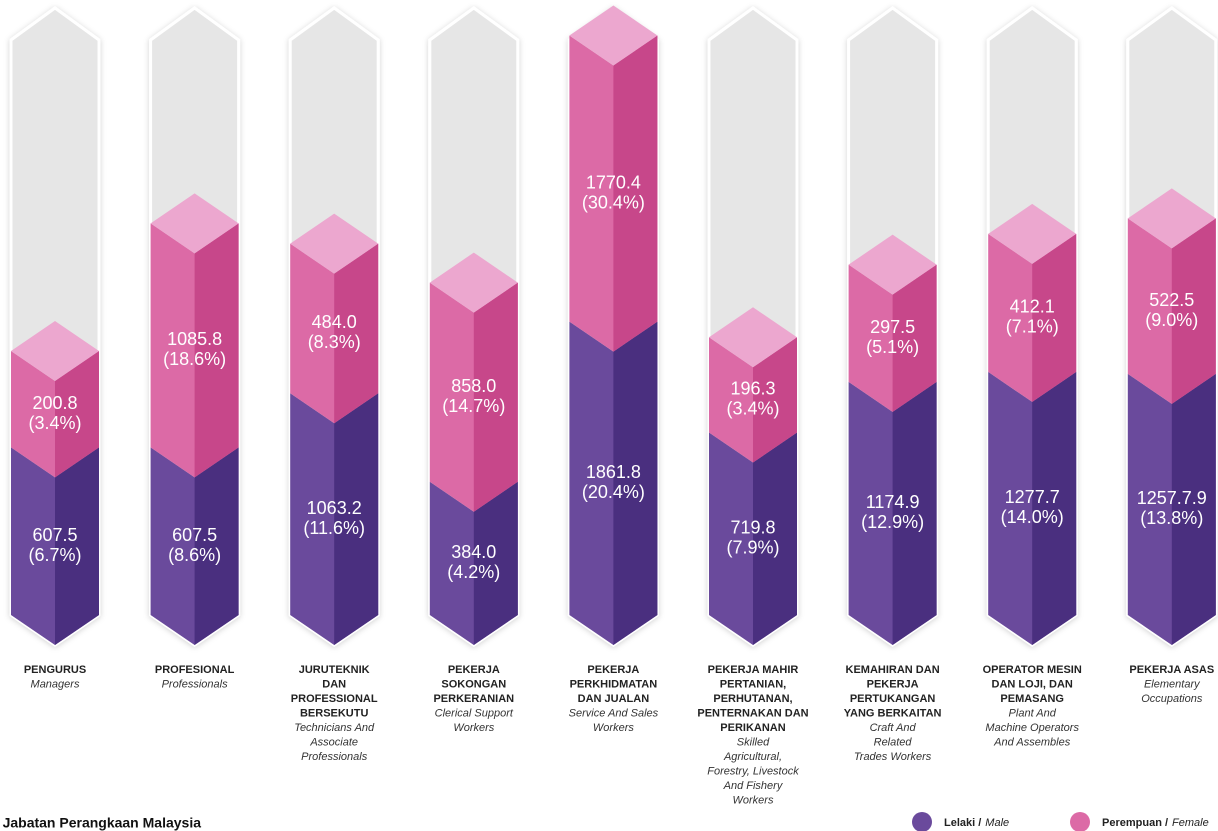 The width and height of the screenshot is (1218, 831). Describe the element at coordinates (1033, 713) in the screenshot. I see `category-label-en: Plant And` at that location.